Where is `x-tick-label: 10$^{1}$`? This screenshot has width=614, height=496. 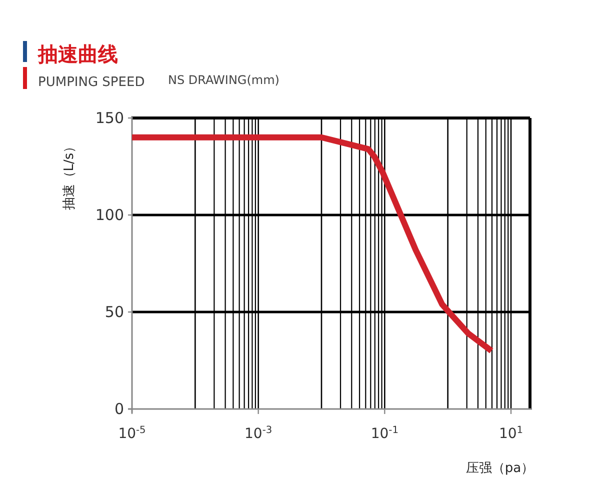 x-tick-label: 10$^{1}$ is located at coordinates (511, 433).